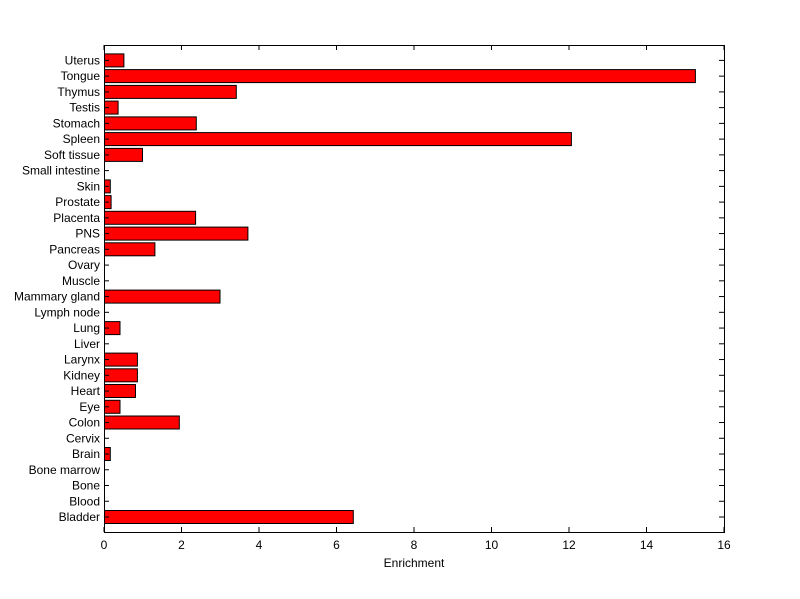  What do you see at coordinates (83, 438) in the screenshot?
I see `y-tick-label: Cervix` at bounding box center [83, 438].